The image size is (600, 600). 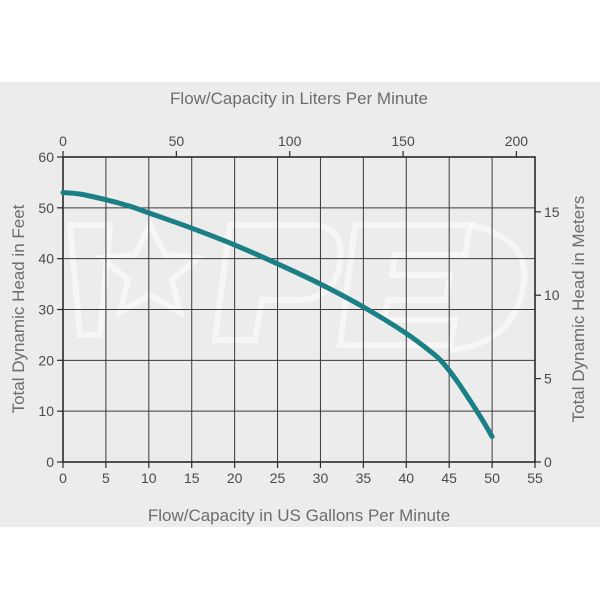 What do you see at coordinates (299, 98) in the screenshot?
I see `x2-axis-title: Flow/Capacity in Liters Per Minute` at bounding box center [299, 98].